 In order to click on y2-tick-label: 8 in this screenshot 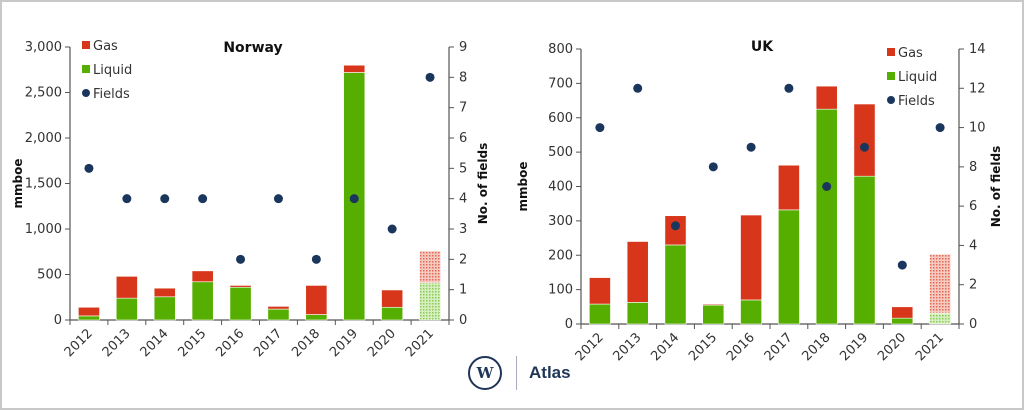, I will do `click(463, 77)`.